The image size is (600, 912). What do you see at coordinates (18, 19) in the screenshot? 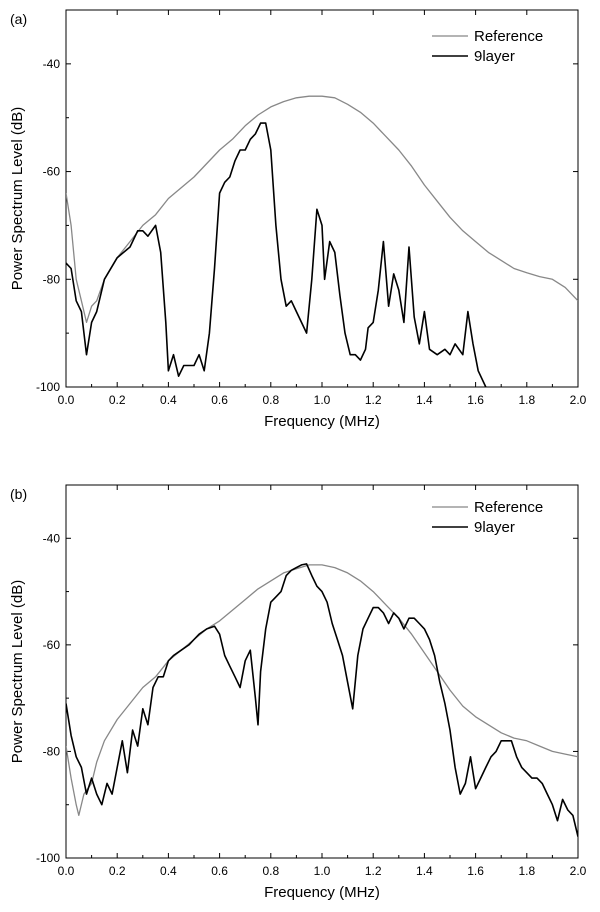
I see `panel-label: (a)` at bounding box center [18, 19].